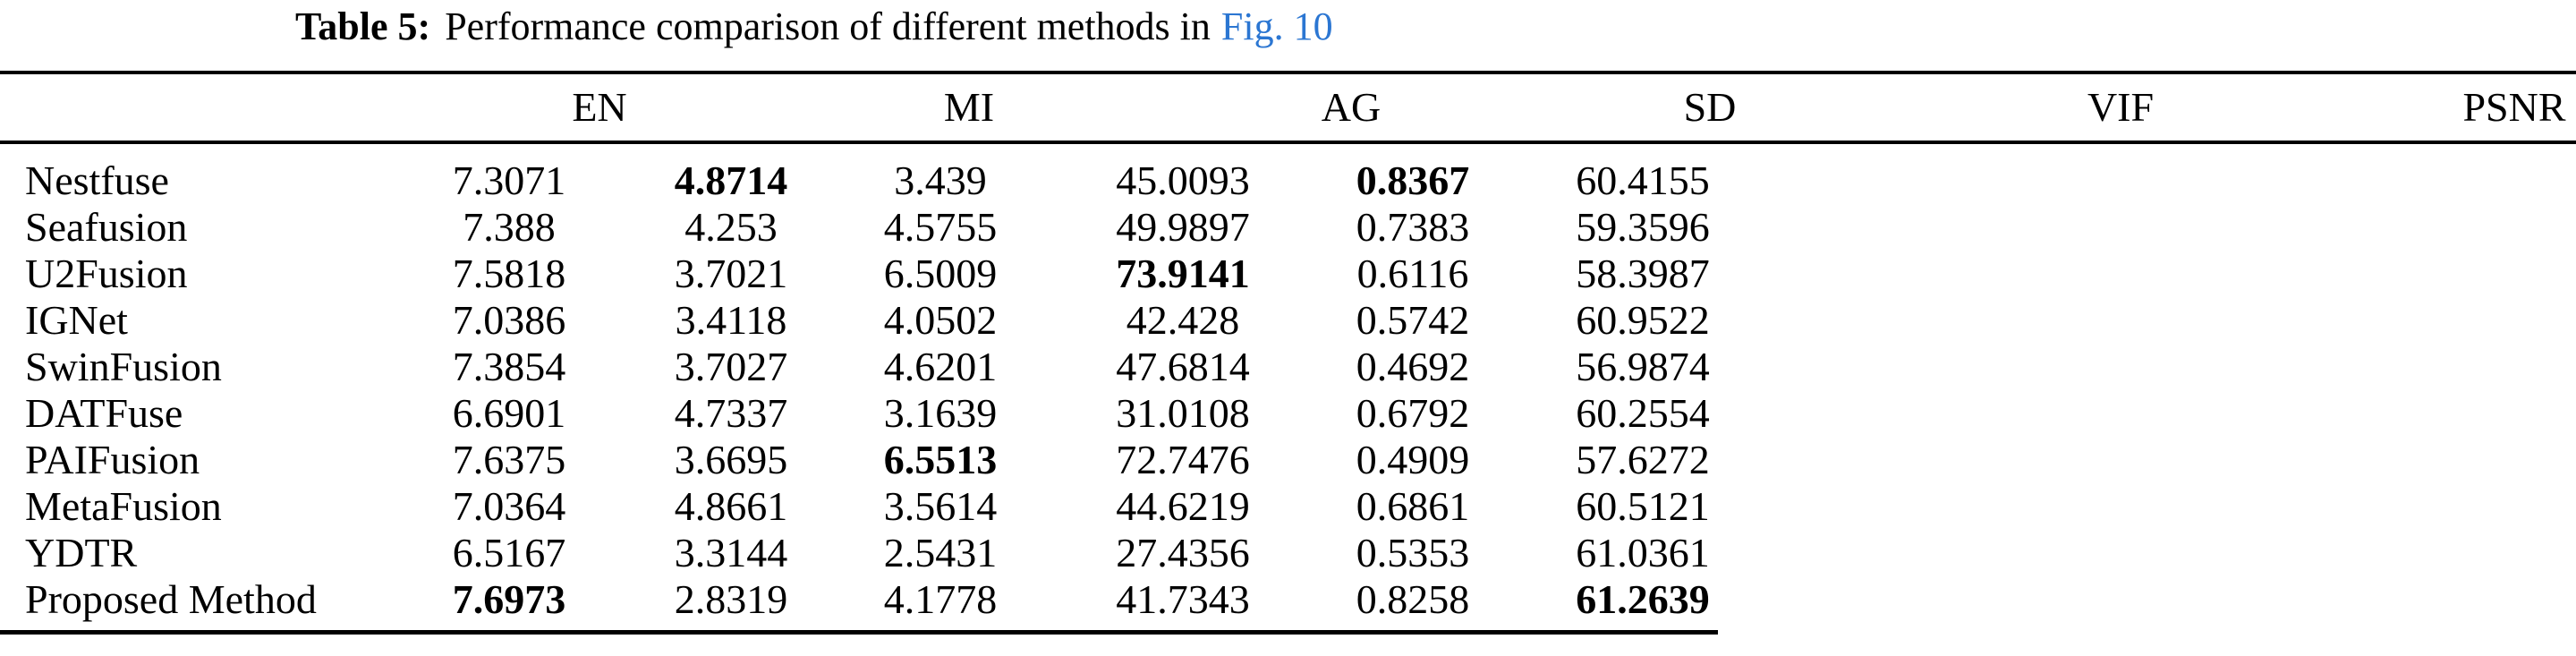 This screenshot has width=2576, height=656. What do you see at coordinates (1183, 459) in the screenshot?
I see `value-cell: 72.7476` at bounding box center [1183, 459].